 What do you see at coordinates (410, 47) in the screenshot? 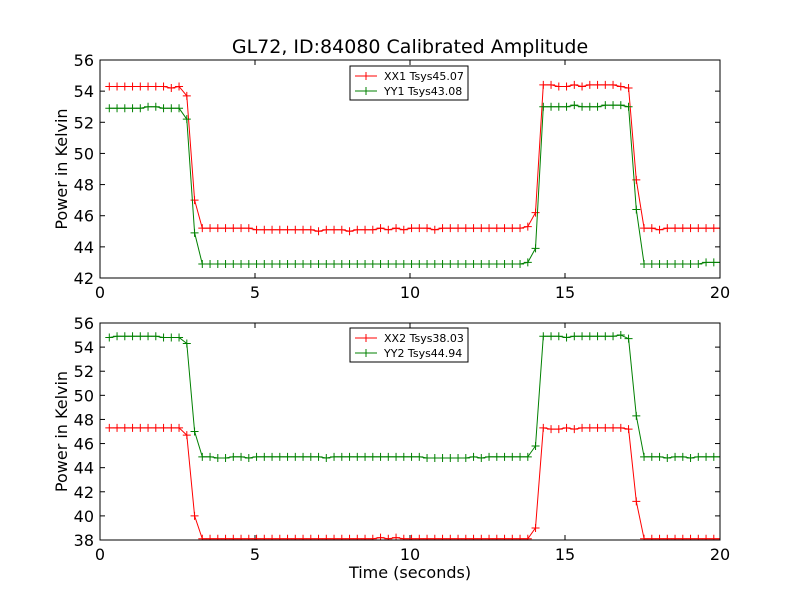
I see `chart-title: GL72, ID:84080 Calibrated Amplitude` at bounding box center [410, 47].